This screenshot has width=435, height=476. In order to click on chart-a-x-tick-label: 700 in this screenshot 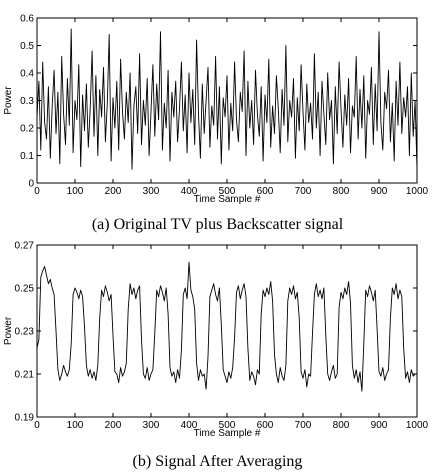, I will do `click(303, 191)`.